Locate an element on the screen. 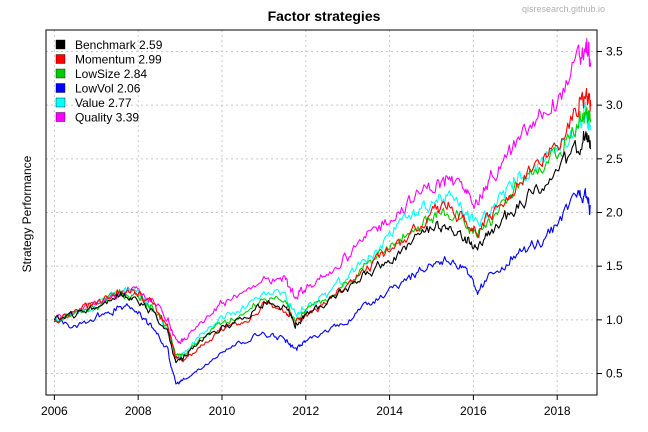 The image size is (648, 432). x-tick-label: 2016 is located at coordinates (473, 411).